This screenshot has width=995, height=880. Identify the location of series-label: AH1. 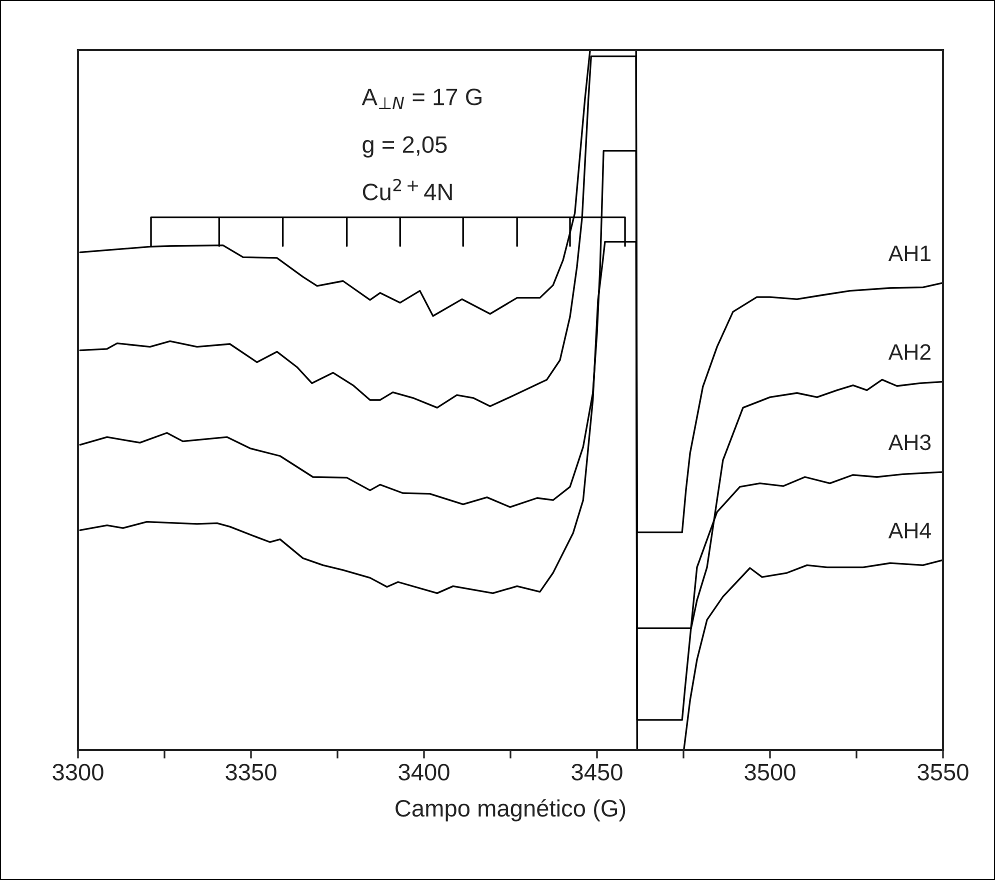
(909, 253).